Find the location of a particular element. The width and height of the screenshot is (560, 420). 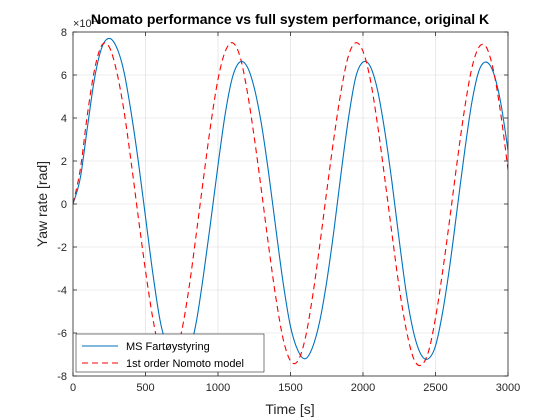

y-exponent-label: ×10⁻³ is located at coordinates (87, 24).